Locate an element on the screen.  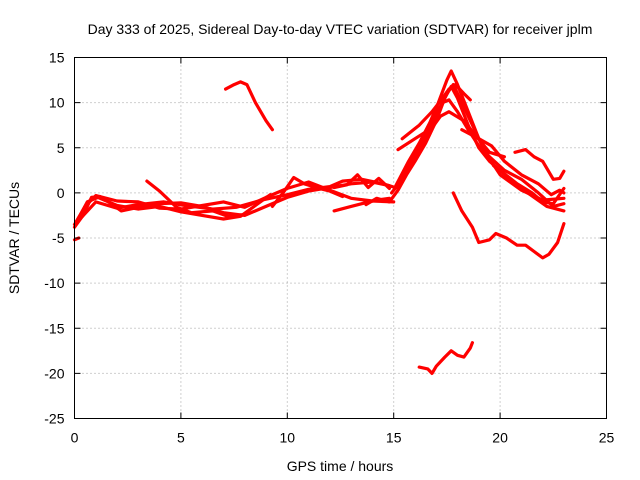
y-tick-label: 15 is located at coordinates (57, 58).